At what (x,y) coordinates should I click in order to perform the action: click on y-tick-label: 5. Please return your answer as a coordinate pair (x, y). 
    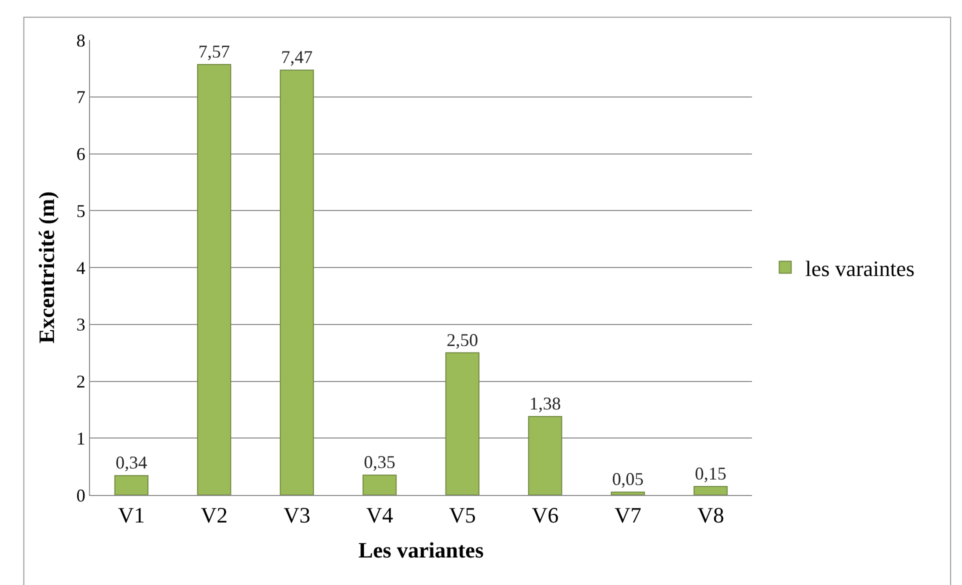
    Looking at the image, I should click on (81, 210).